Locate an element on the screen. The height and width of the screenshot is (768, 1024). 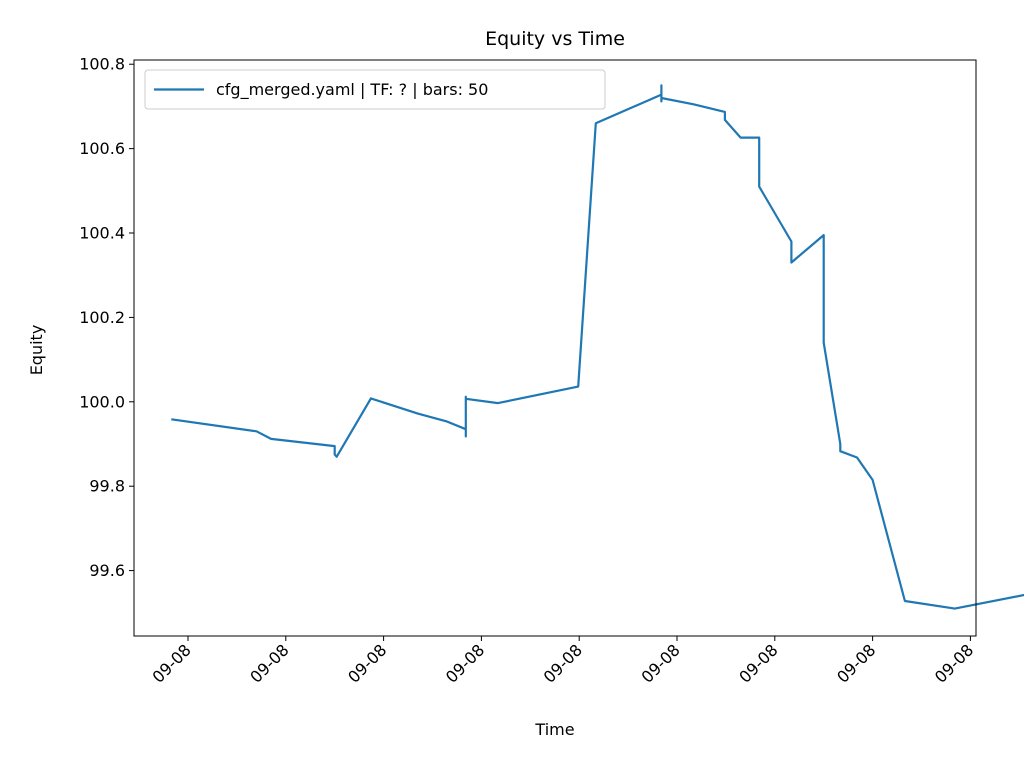
legend-box is located at coordinates (375, 89).